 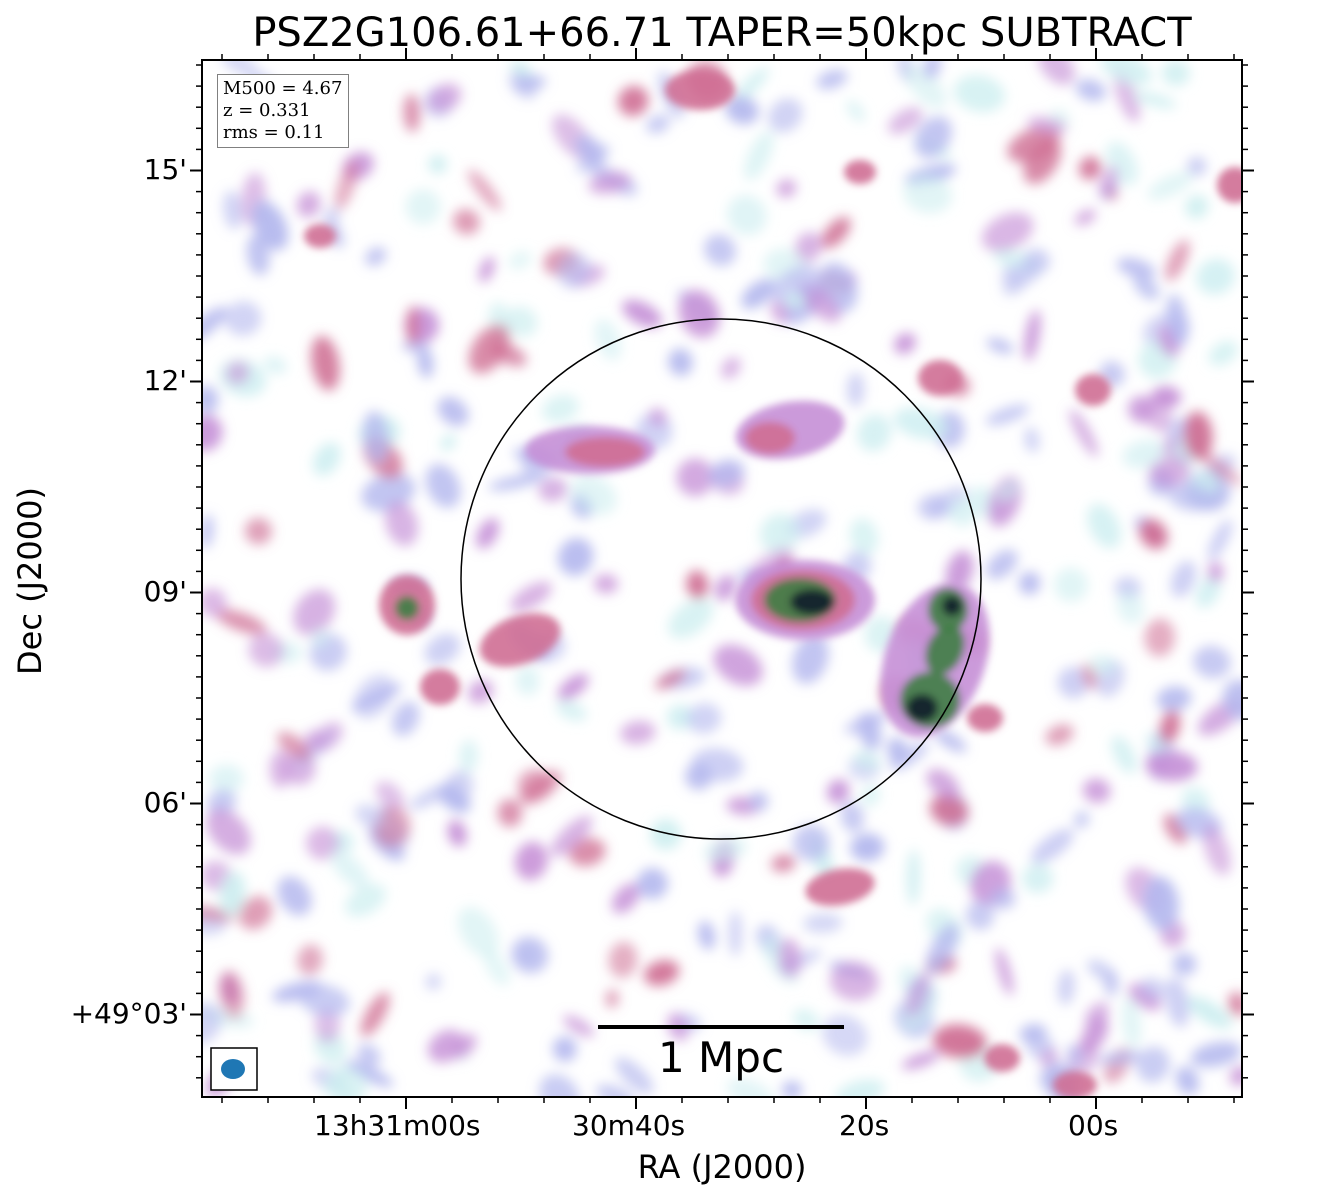 I want to click on y-tick-label-06: 06', so click(x=165, y=802).